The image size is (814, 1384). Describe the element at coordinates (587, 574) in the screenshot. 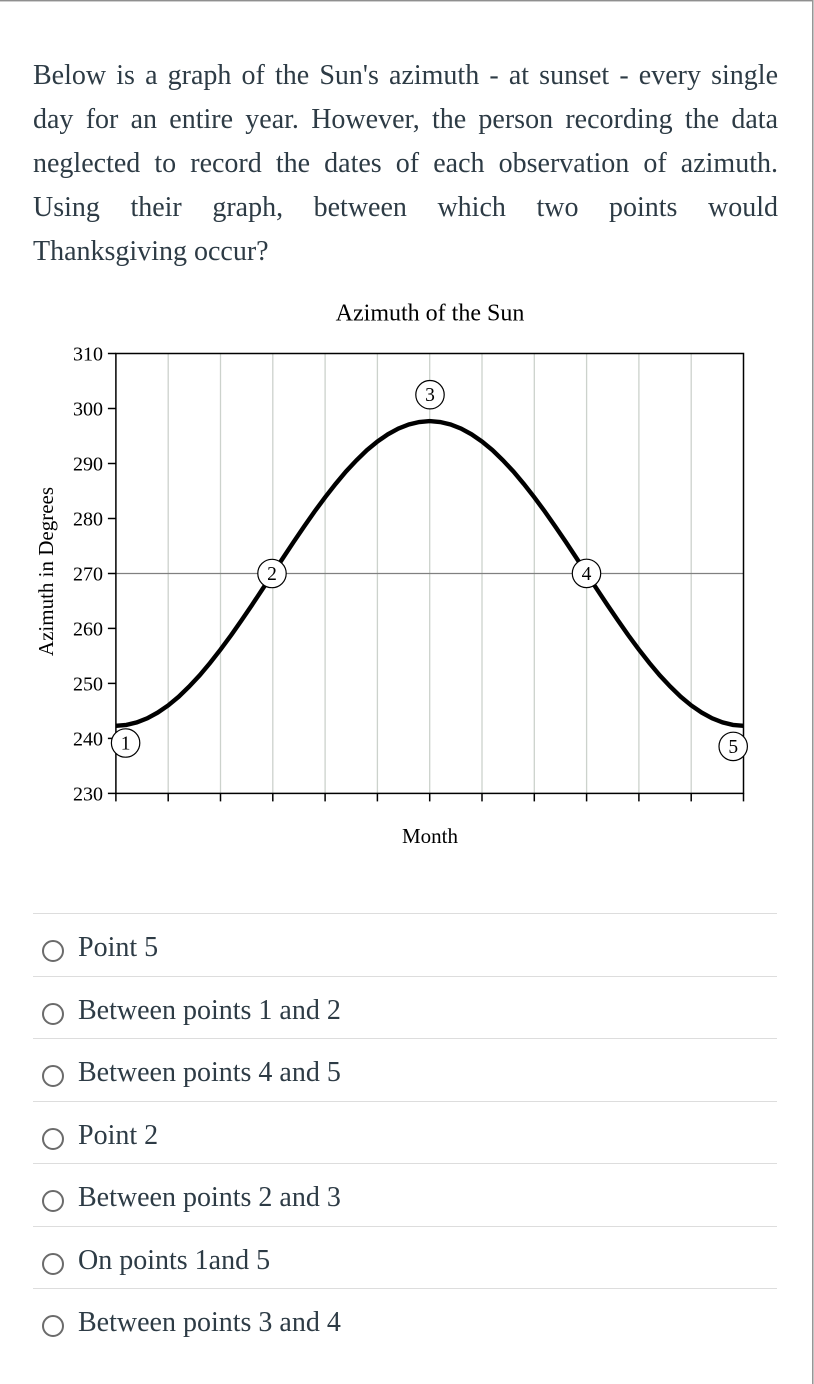

I see `svg-text: 4` at that location.